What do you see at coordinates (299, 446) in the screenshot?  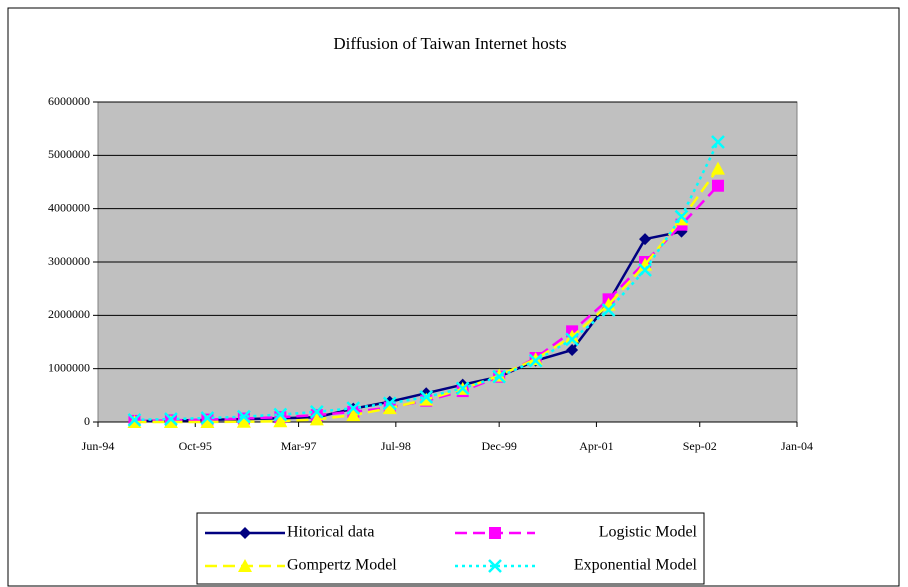 I see `x-tick-label: Mar-97` at bounding box center [299, 446].